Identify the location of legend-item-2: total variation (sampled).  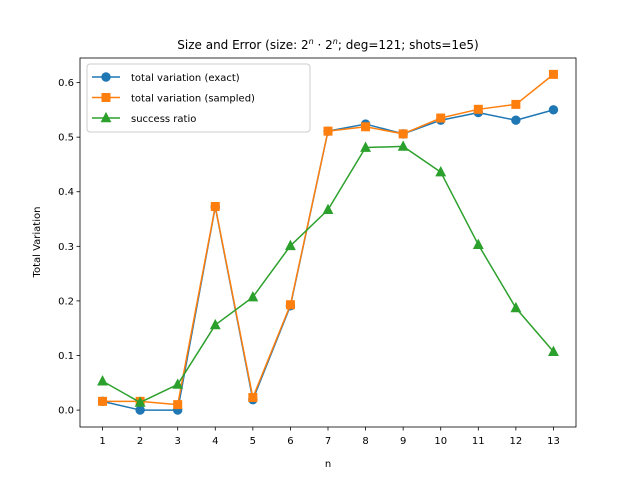
(173, 99).